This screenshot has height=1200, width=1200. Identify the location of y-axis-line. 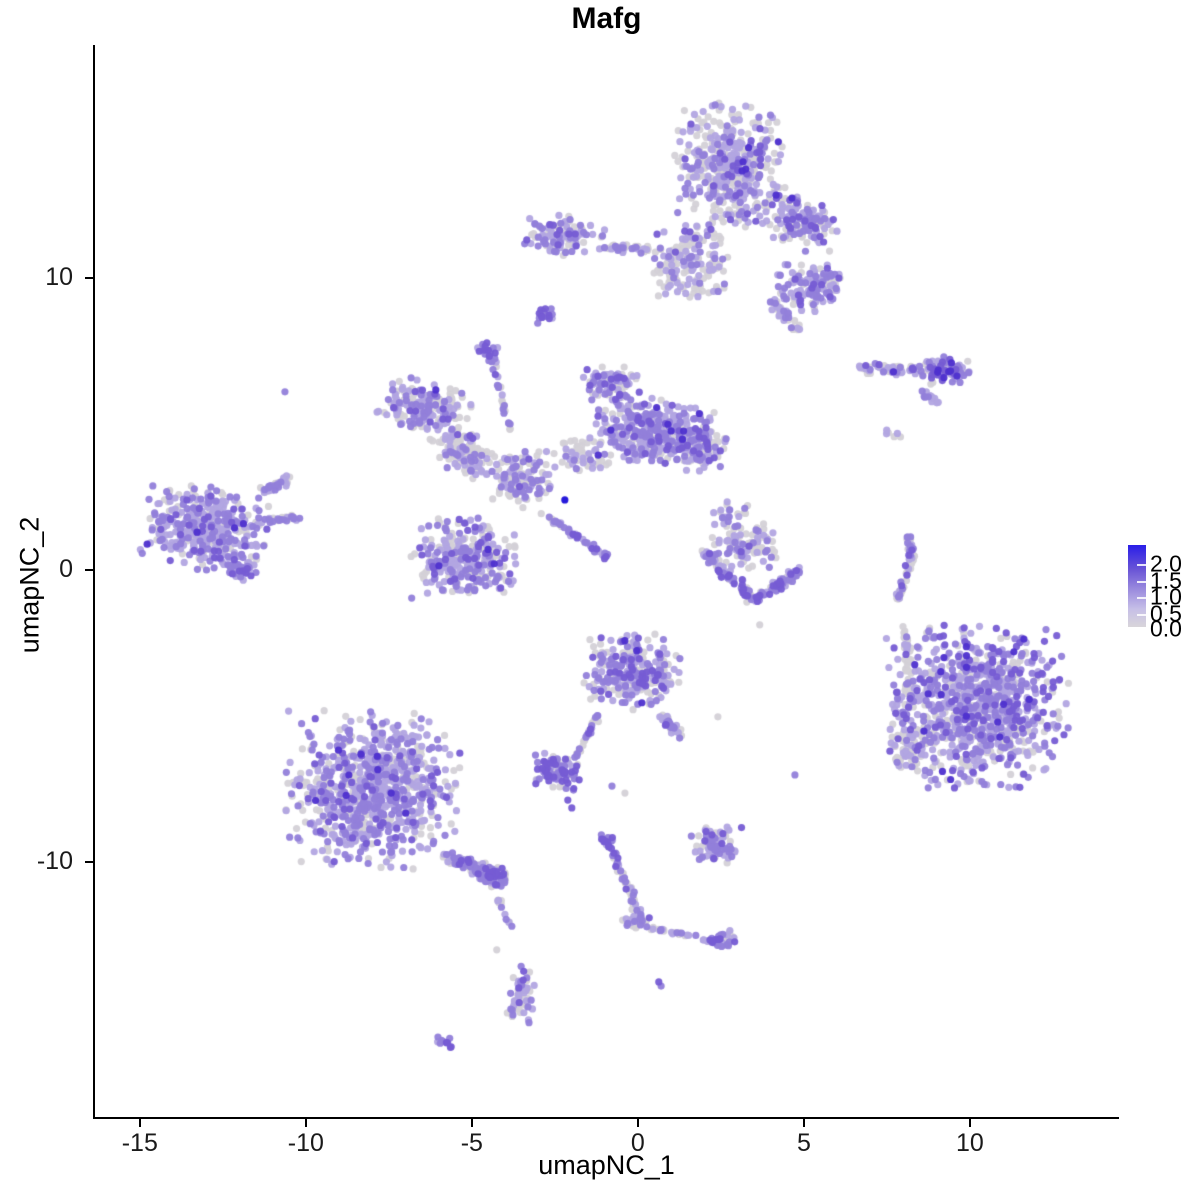
(94, 582).